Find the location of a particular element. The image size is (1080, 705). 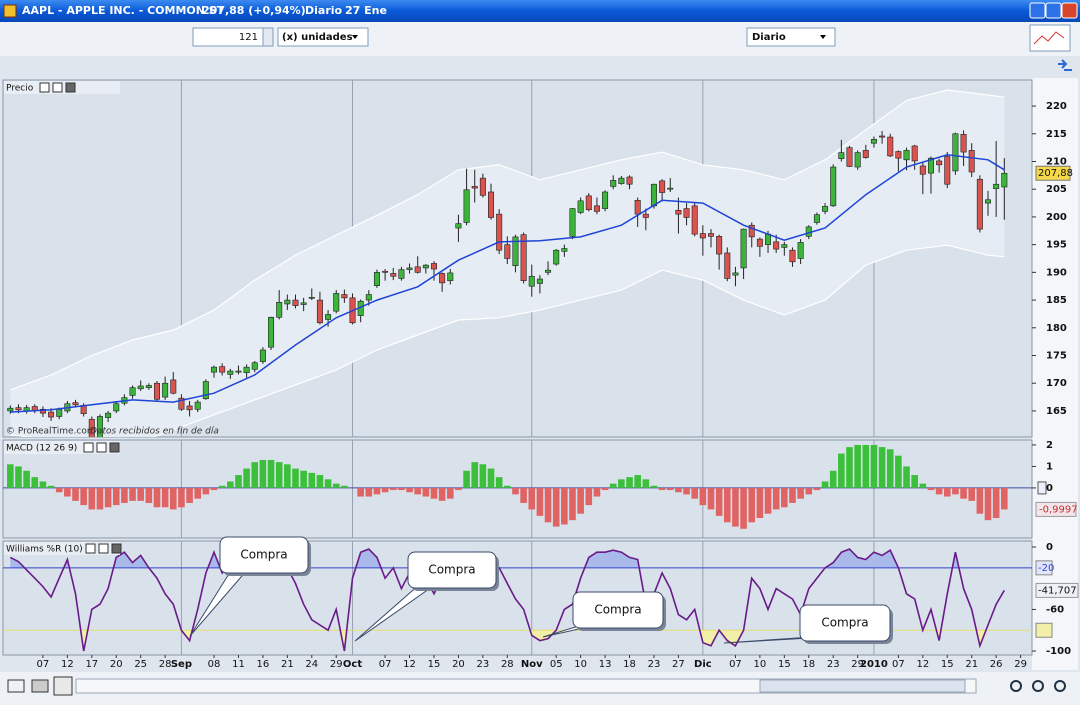

delete-button is located at coordinates (63, 686).